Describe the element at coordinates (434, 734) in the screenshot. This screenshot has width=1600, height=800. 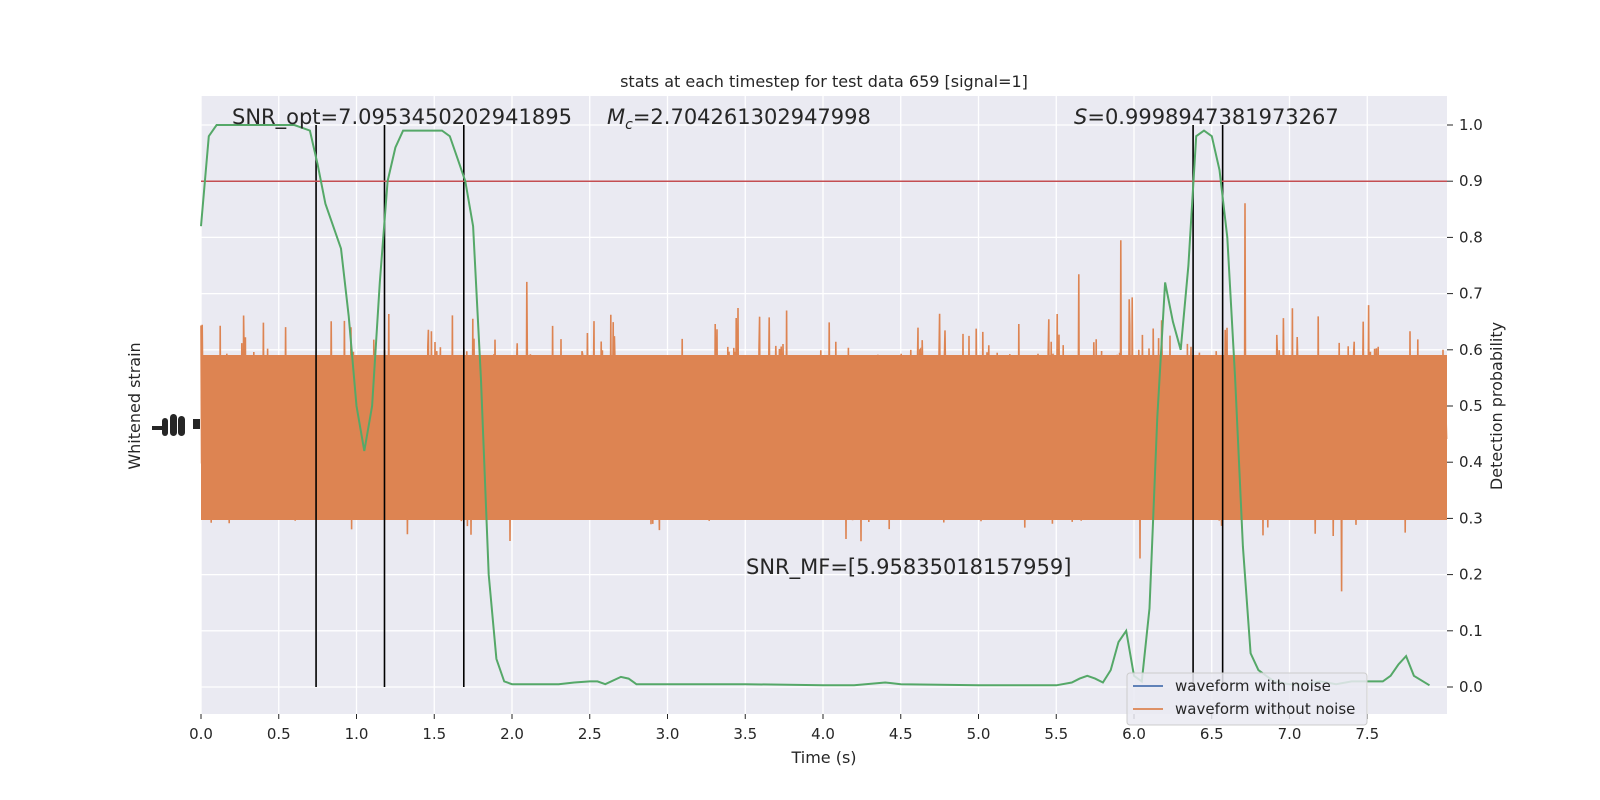
I see `x-tick-label-3: 1.5` at that location.